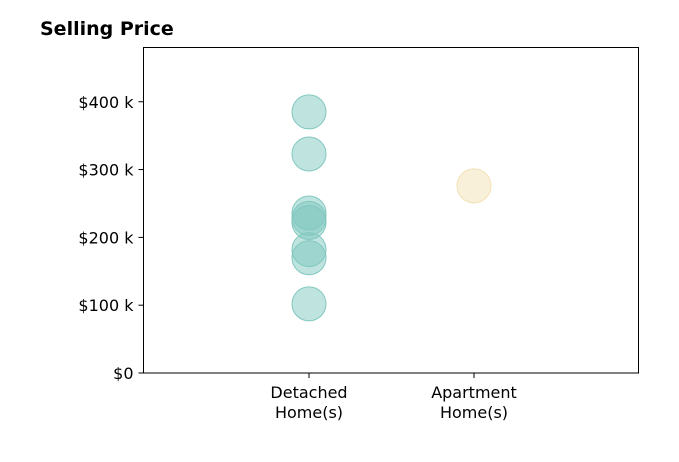 The height and width of the screenshot is (462, 679). I want to click on y-tick-label: $0, so click(123, 373).